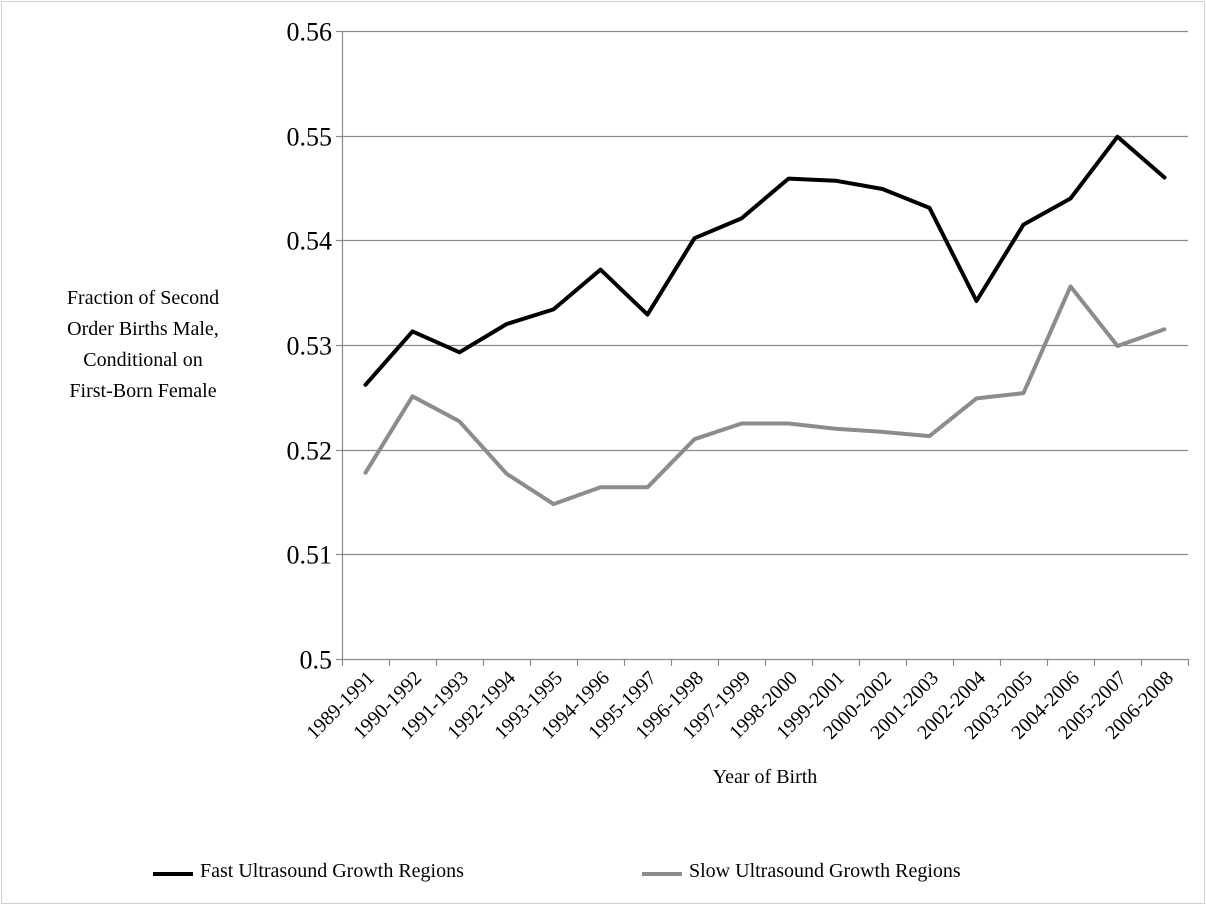 The height and width of the screenshot is (905, 1206). I want to click on y-tick-label: 0.56, so click(310, 32).